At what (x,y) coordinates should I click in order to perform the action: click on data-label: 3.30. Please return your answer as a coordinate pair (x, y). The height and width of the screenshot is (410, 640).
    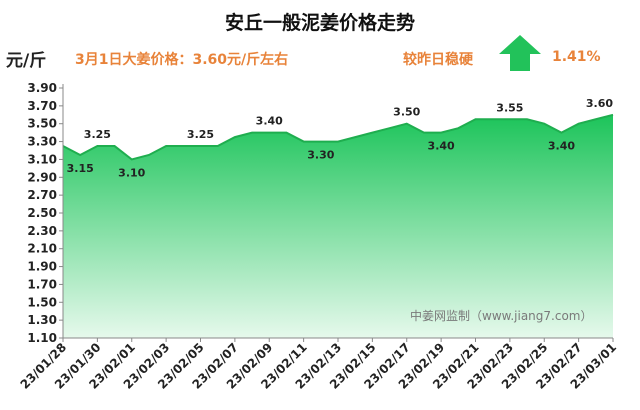
    Looking at the image, I should click on (320, 155).